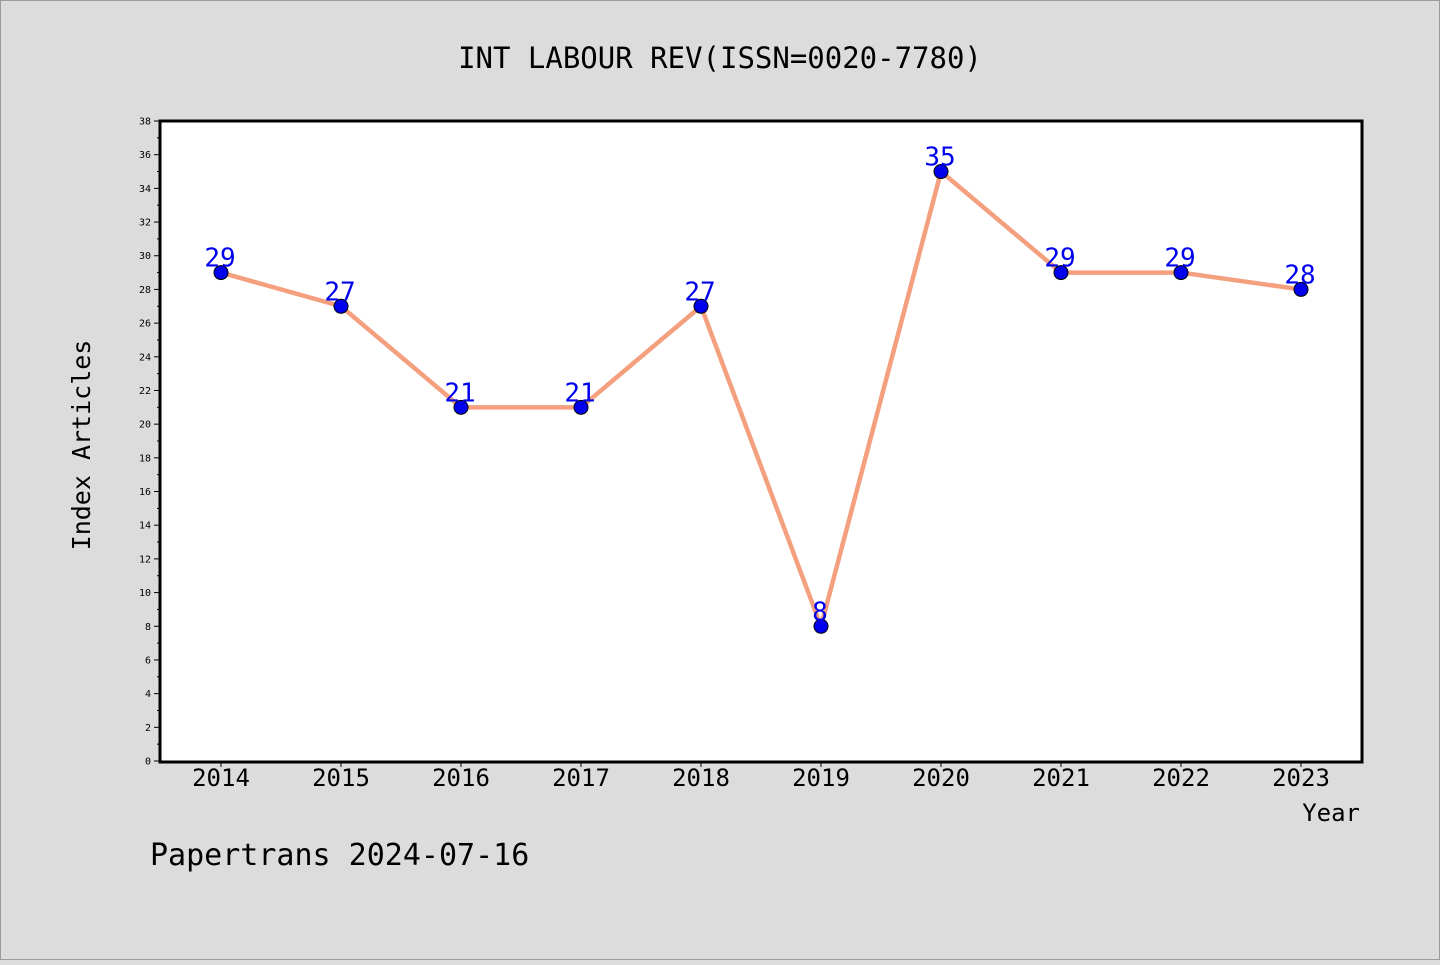 This screenshot has height=965, width=1440. Describe the element at coordinates (1061, 778) in the screenshot. I see `x-tick-label: 2021` at that location.